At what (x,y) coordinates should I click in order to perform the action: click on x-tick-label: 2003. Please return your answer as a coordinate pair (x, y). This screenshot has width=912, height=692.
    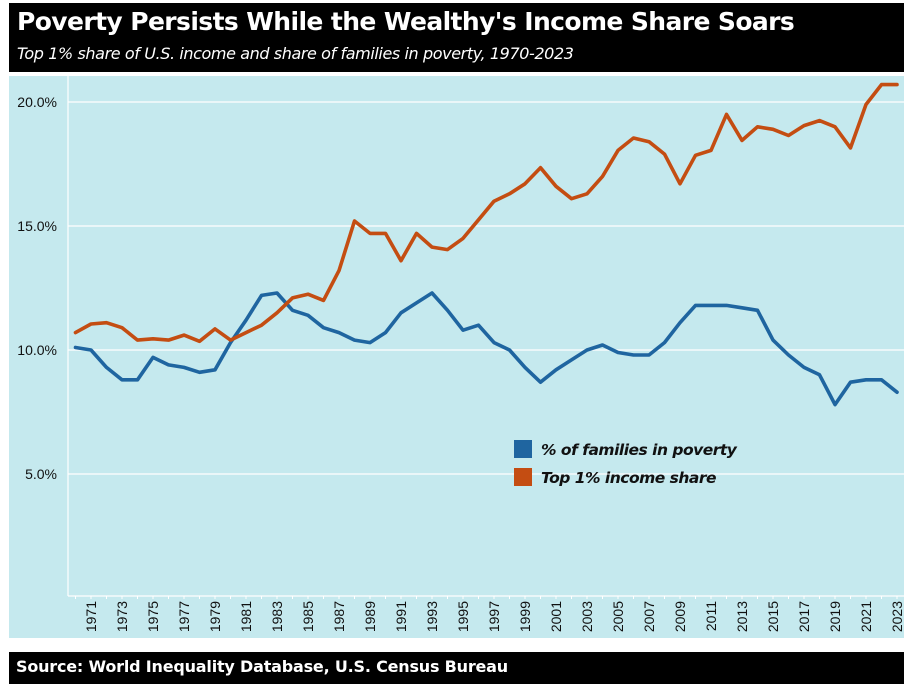
    Looking at the image, I should click on (587, 616).